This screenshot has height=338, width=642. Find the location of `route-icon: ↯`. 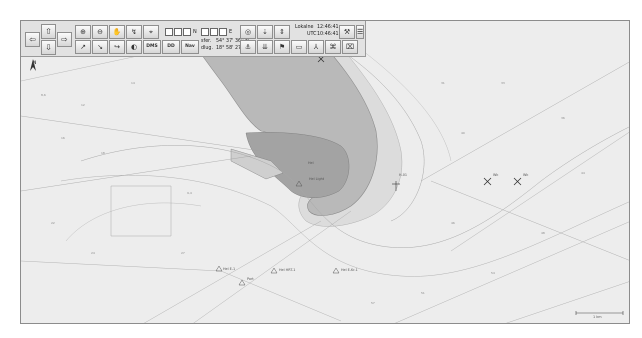

route-icon: ↯ is located at coordinates (134, 32).